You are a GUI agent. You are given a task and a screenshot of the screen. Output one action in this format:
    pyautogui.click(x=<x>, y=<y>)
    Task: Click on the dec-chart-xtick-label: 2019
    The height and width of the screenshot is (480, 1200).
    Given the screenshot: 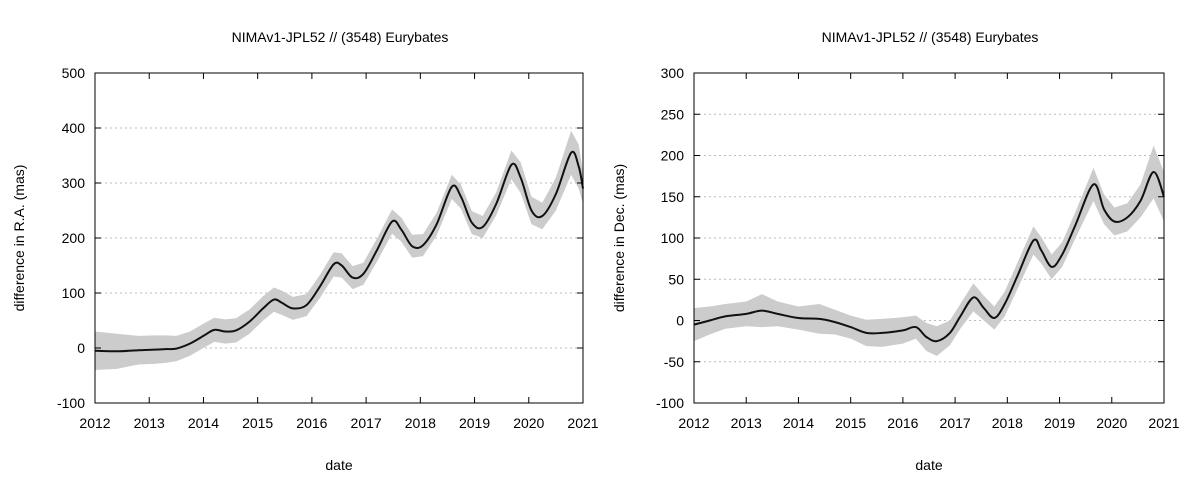 What is the action you would take?
    pyautogui.click(x=1059, y=423)
    